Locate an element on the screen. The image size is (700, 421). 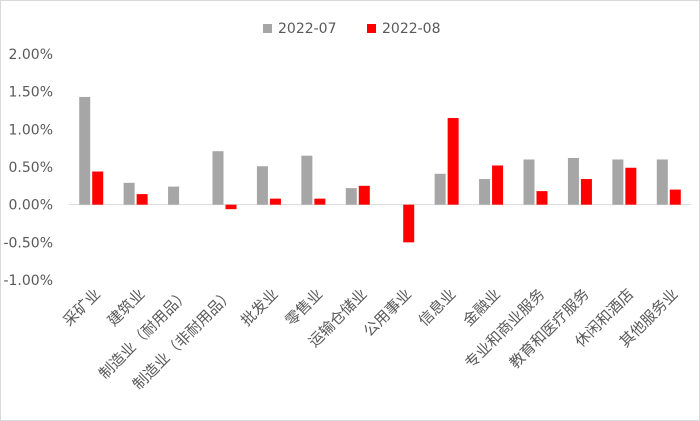
x-category-label: 公用事业 is located at coordinates (387, 312).